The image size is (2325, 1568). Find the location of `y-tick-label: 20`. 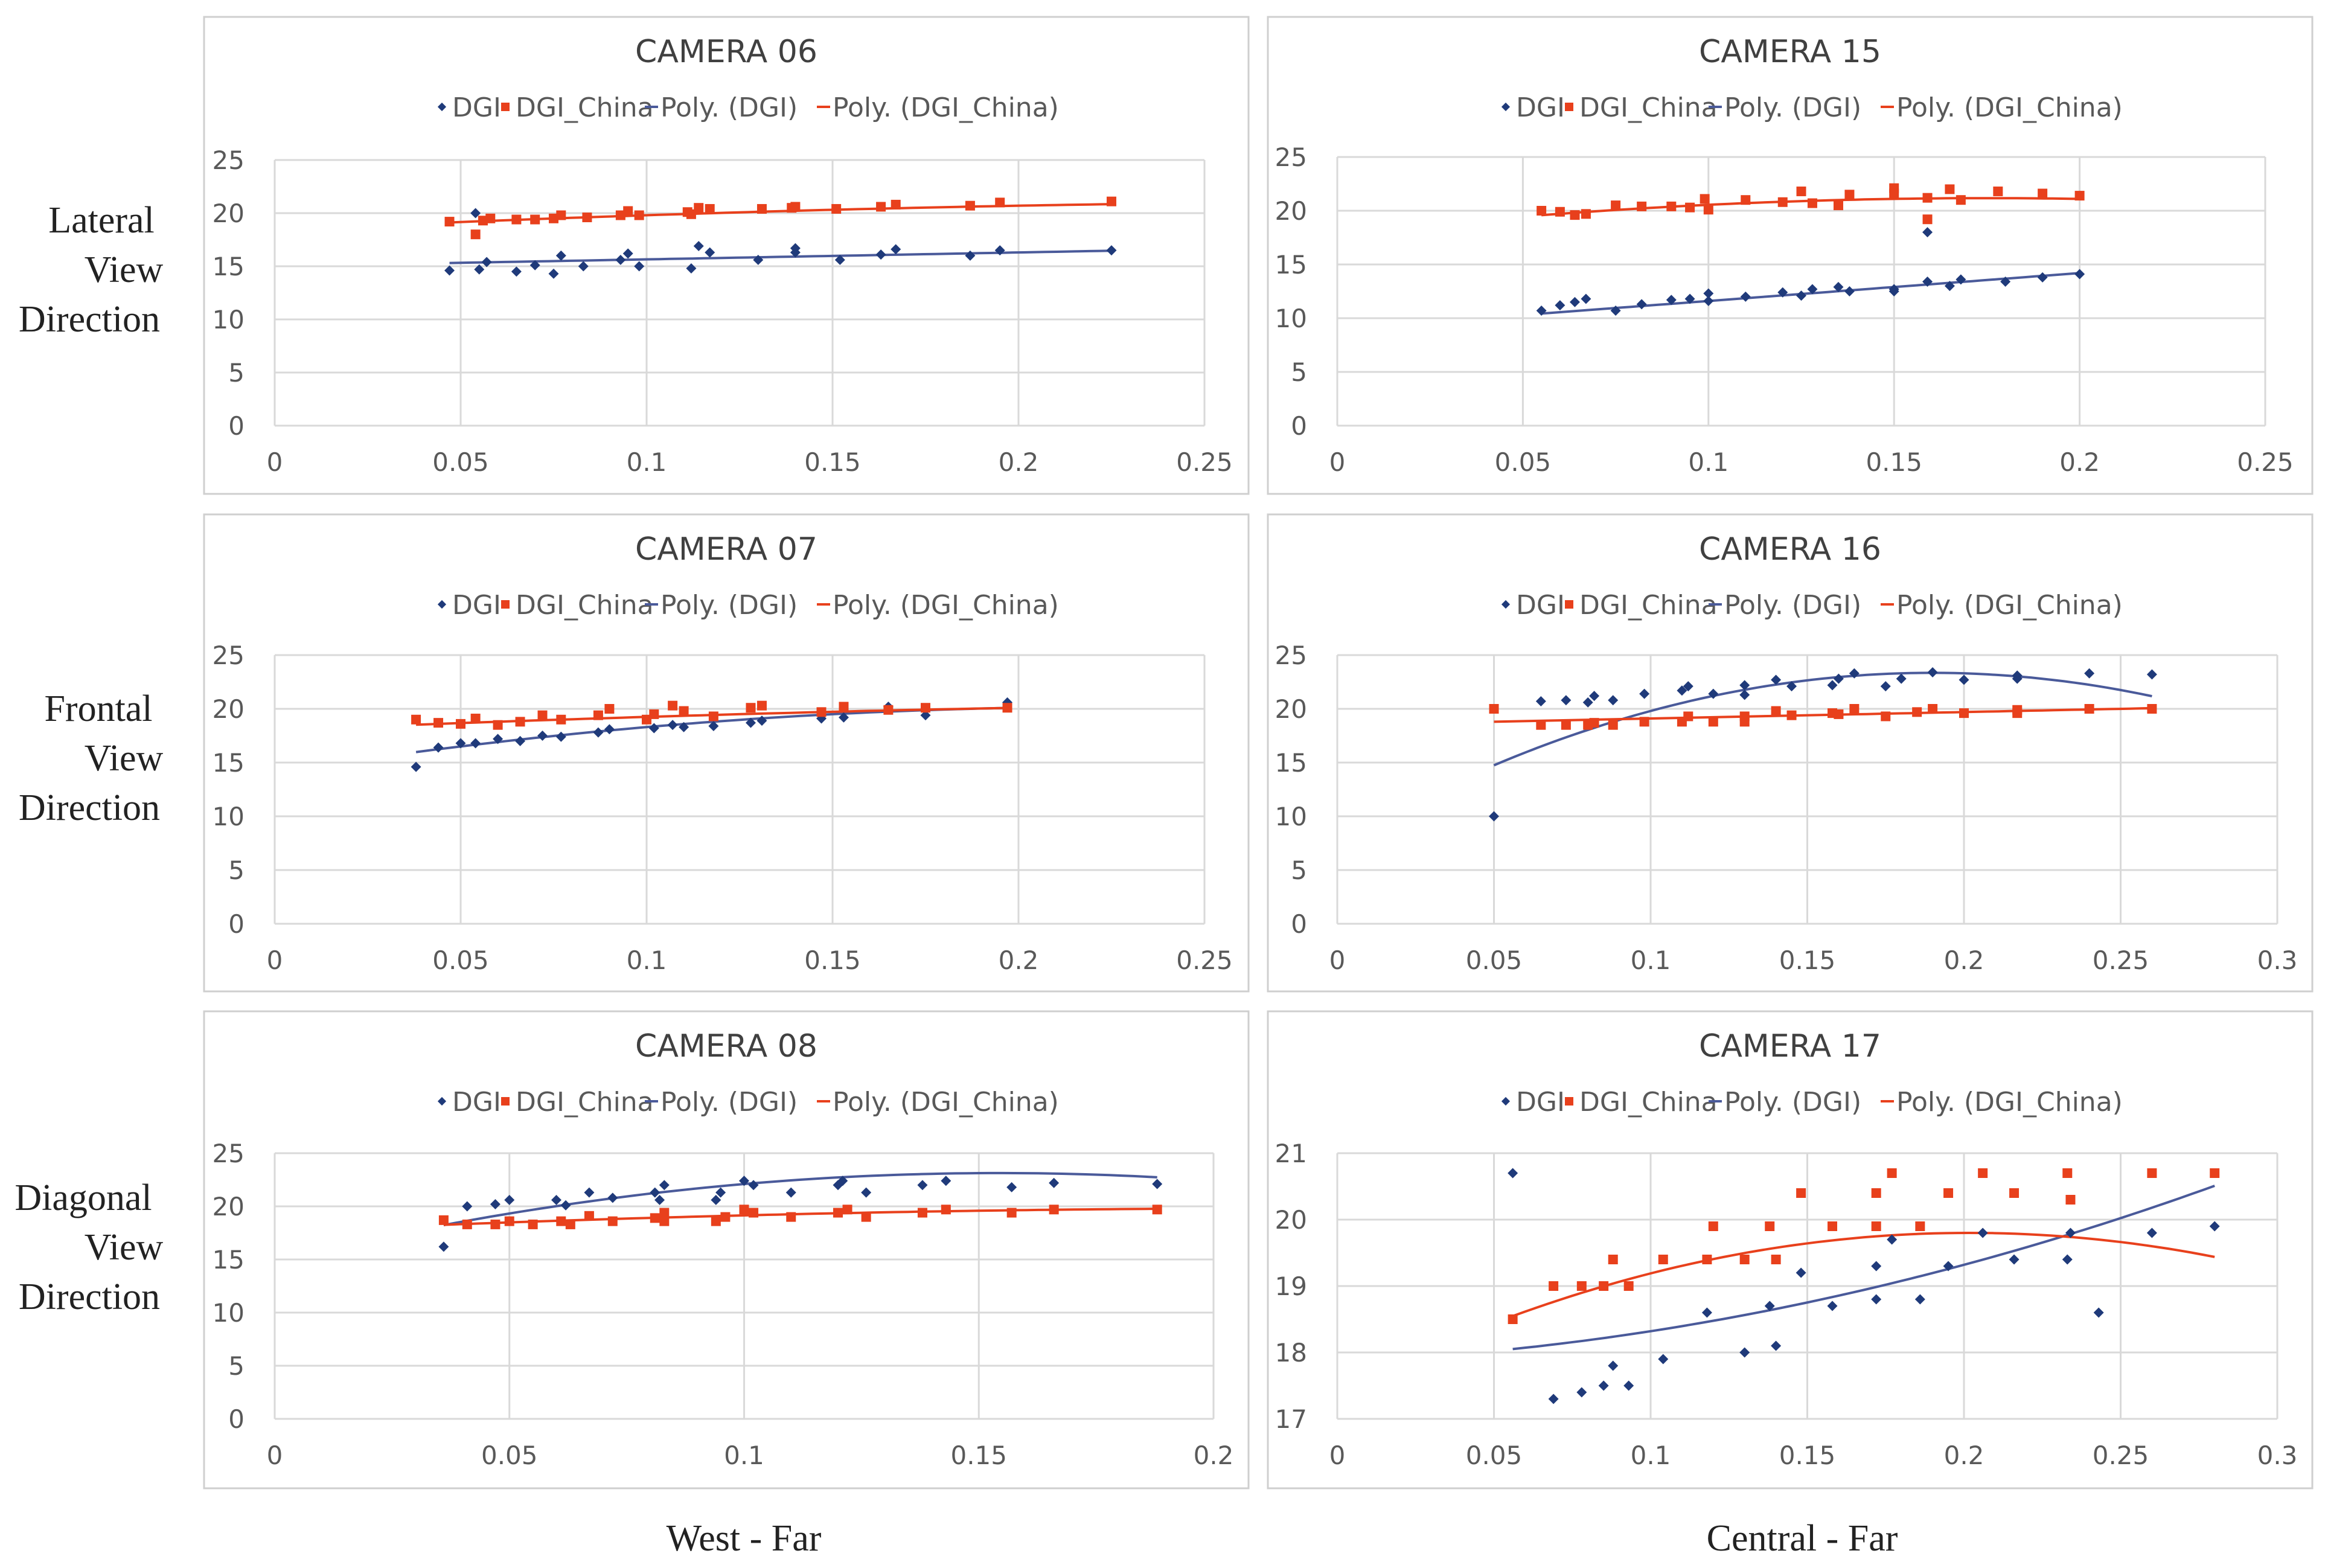

y-tick-label: 20 is located at coordinates (229, 1206).